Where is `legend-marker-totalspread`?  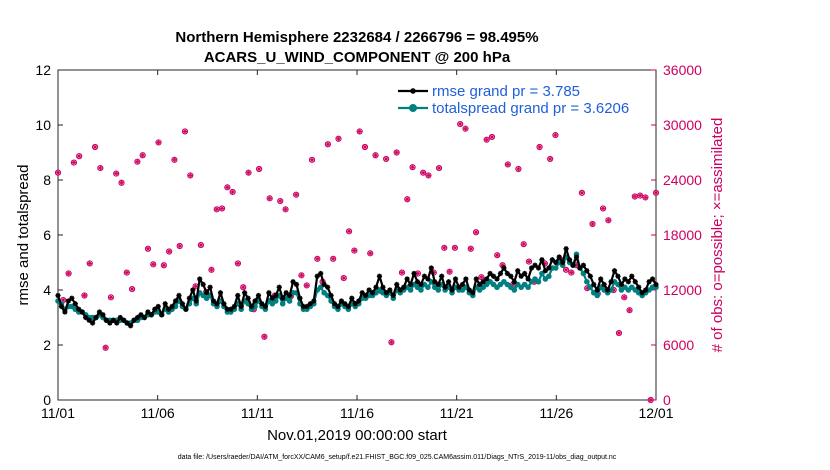 legend-marker-totalspread is located at coordinates (413, 108).